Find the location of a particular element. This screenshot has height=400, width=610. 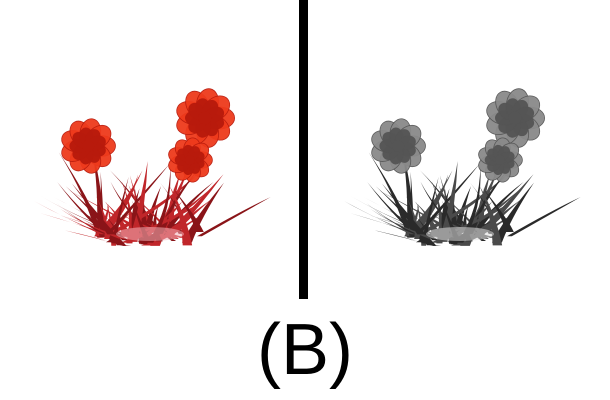

panel-caption: (B) is located at coordinates (305, 350).